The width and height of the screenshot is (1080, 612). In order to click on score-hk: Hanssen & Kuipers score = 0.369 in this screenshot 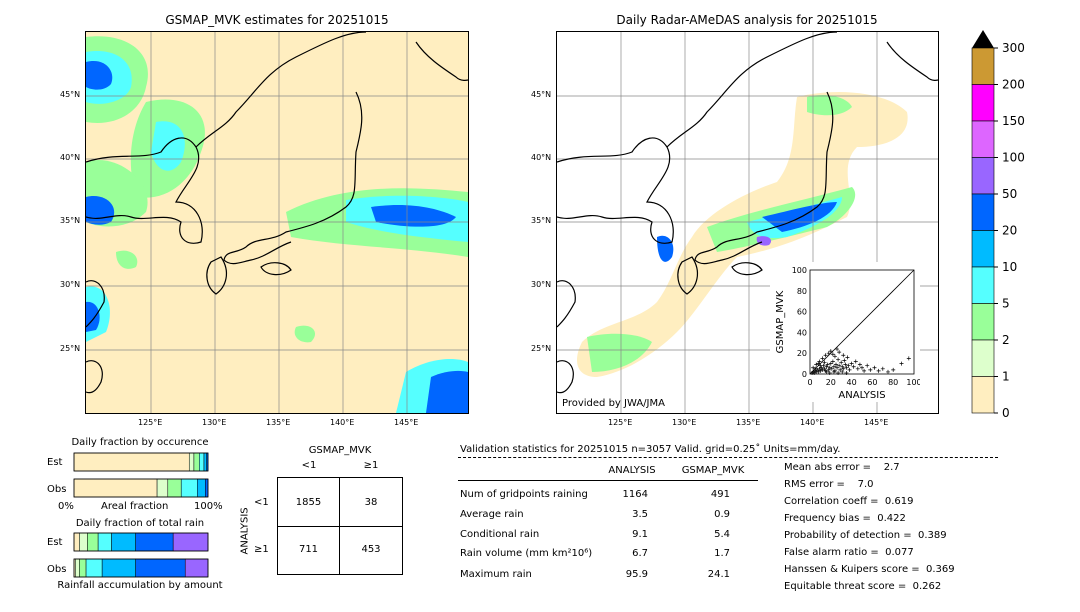, I will do `click(869, 569)`.